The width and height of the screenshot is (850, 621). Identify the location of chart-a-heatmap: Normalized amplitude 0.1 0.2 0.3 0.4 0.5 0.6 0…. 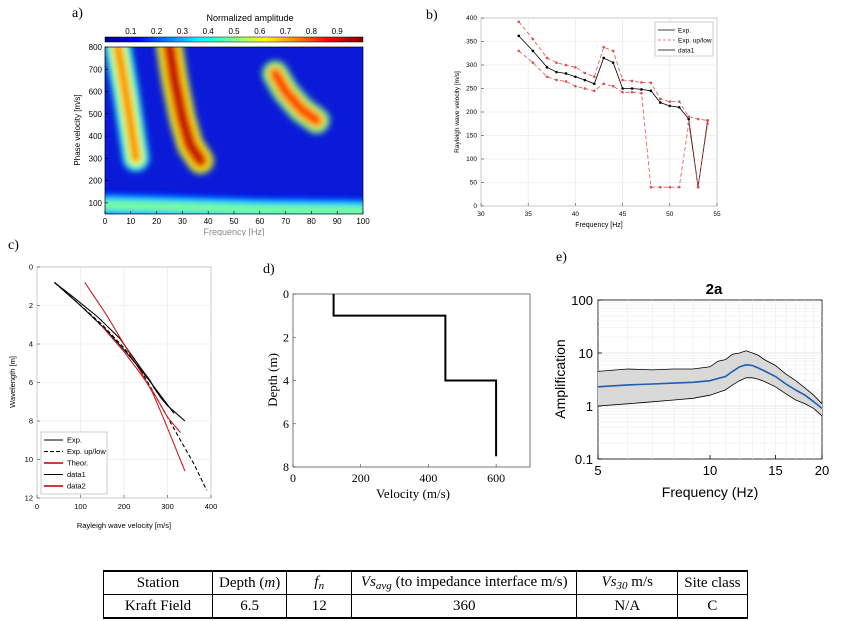
(221, 124).